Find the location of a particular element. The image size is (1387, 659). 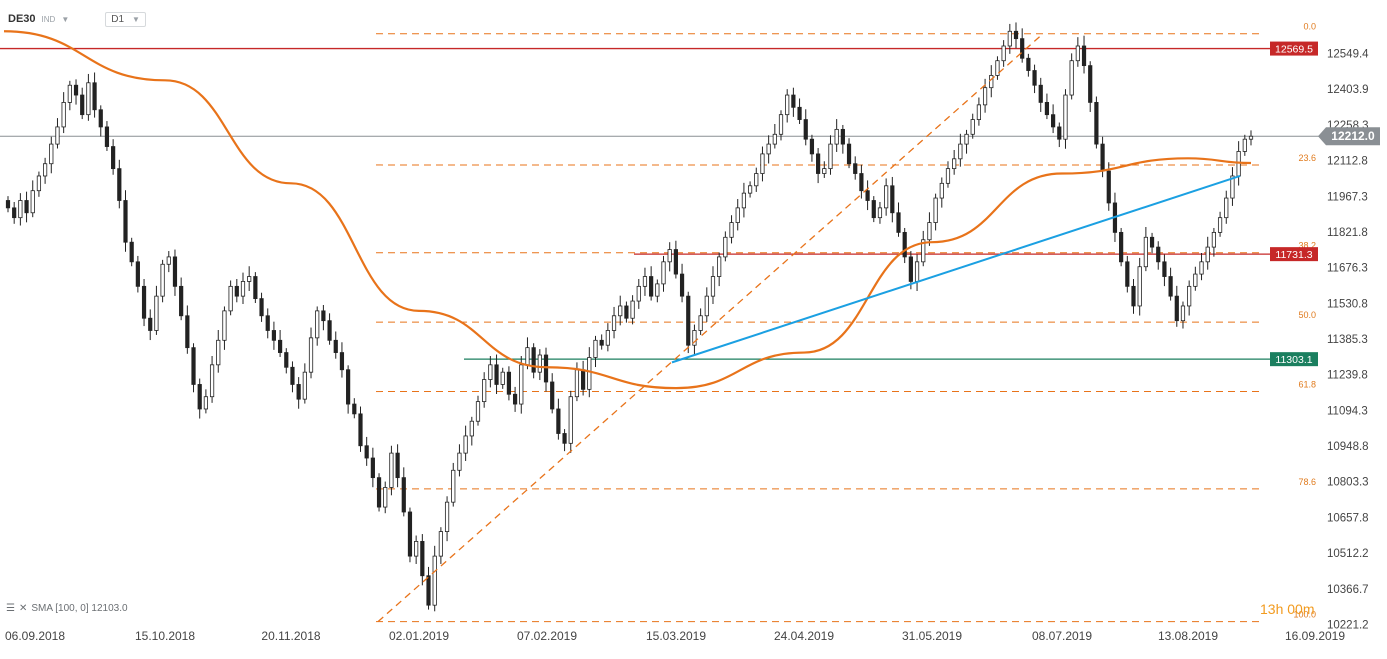

symbol-label: DE30 is located at coordinates (22, 19).